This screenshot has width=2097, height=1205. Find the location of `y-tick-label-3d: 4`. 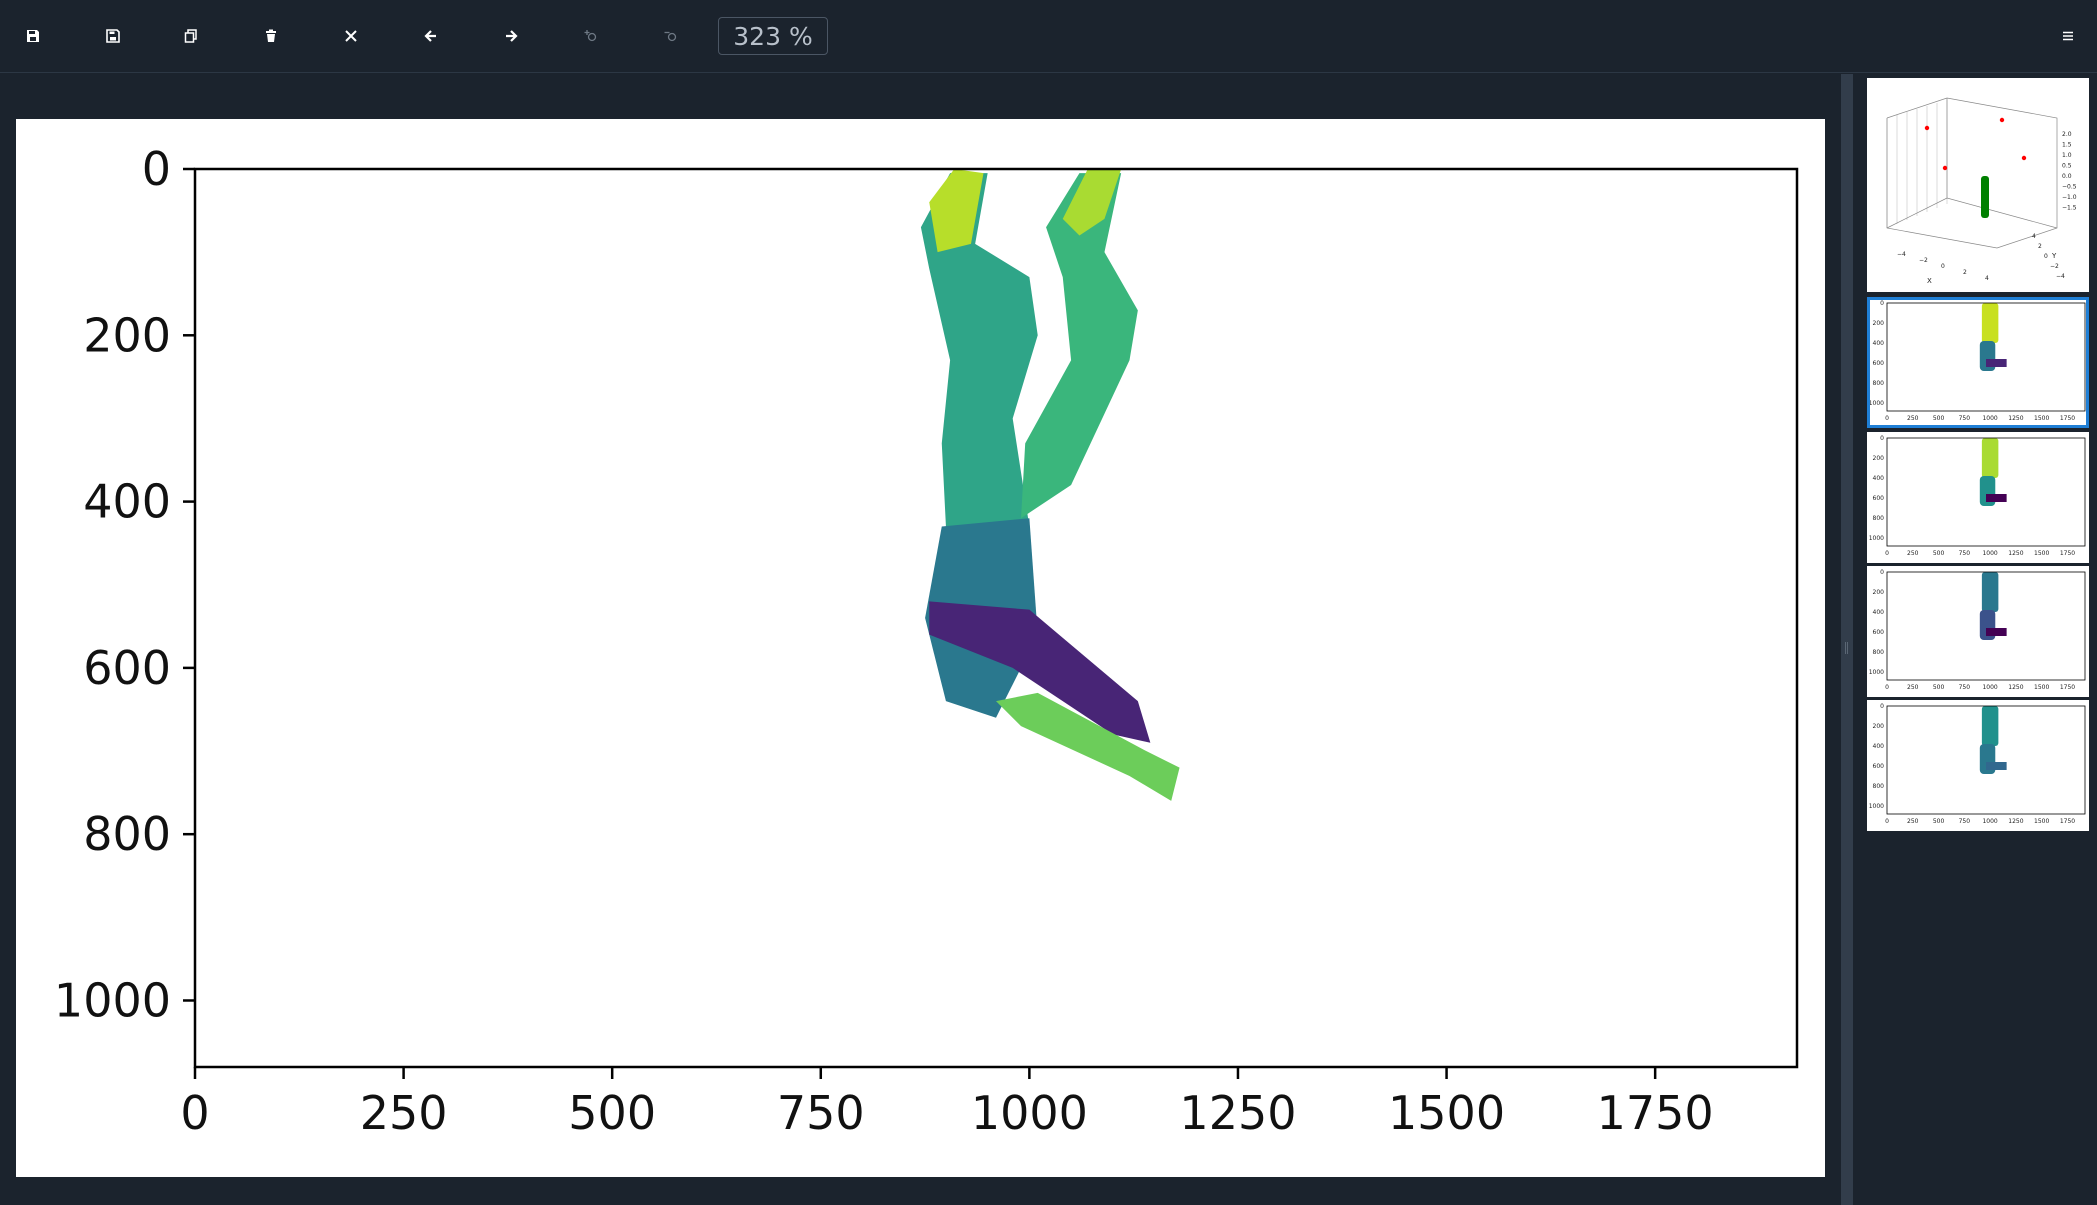

y-tick-label-3d: 4 is located at coordinates (2034, 236).